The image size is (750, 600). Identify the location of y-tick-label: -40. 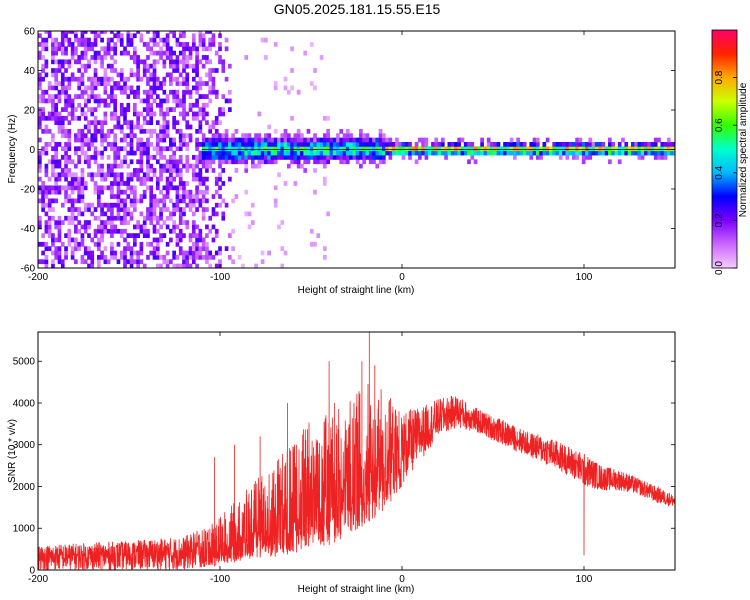
(28, 229).